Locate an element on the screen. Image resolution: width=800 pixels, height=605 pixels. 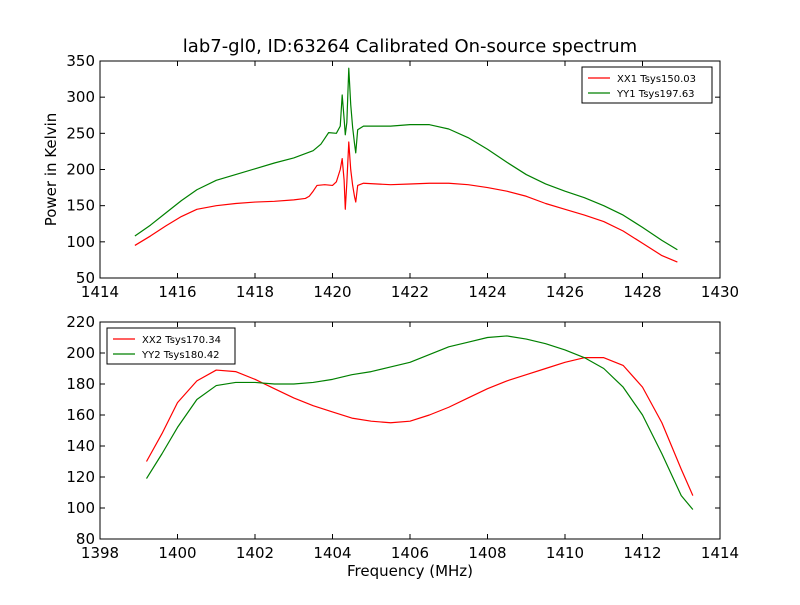
x-tick-label: 1412 is located at coordinates (642, 553).